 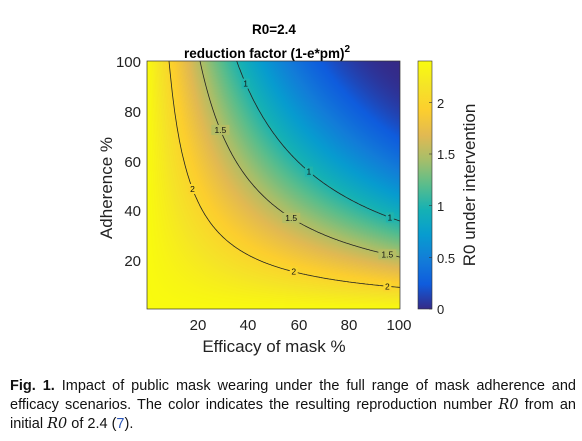 I want to click on colorbar-tick-label: 0, so click(x=440, y=309).